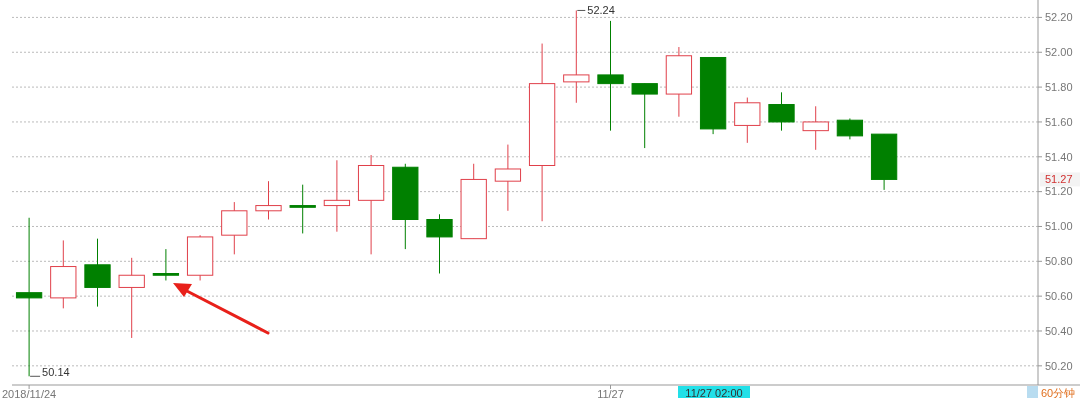 The image size is (1080, 398). Describe the element at coordinates (1059, 365) in the screenshot. I see `y-tick-label: 50.20` at that location.